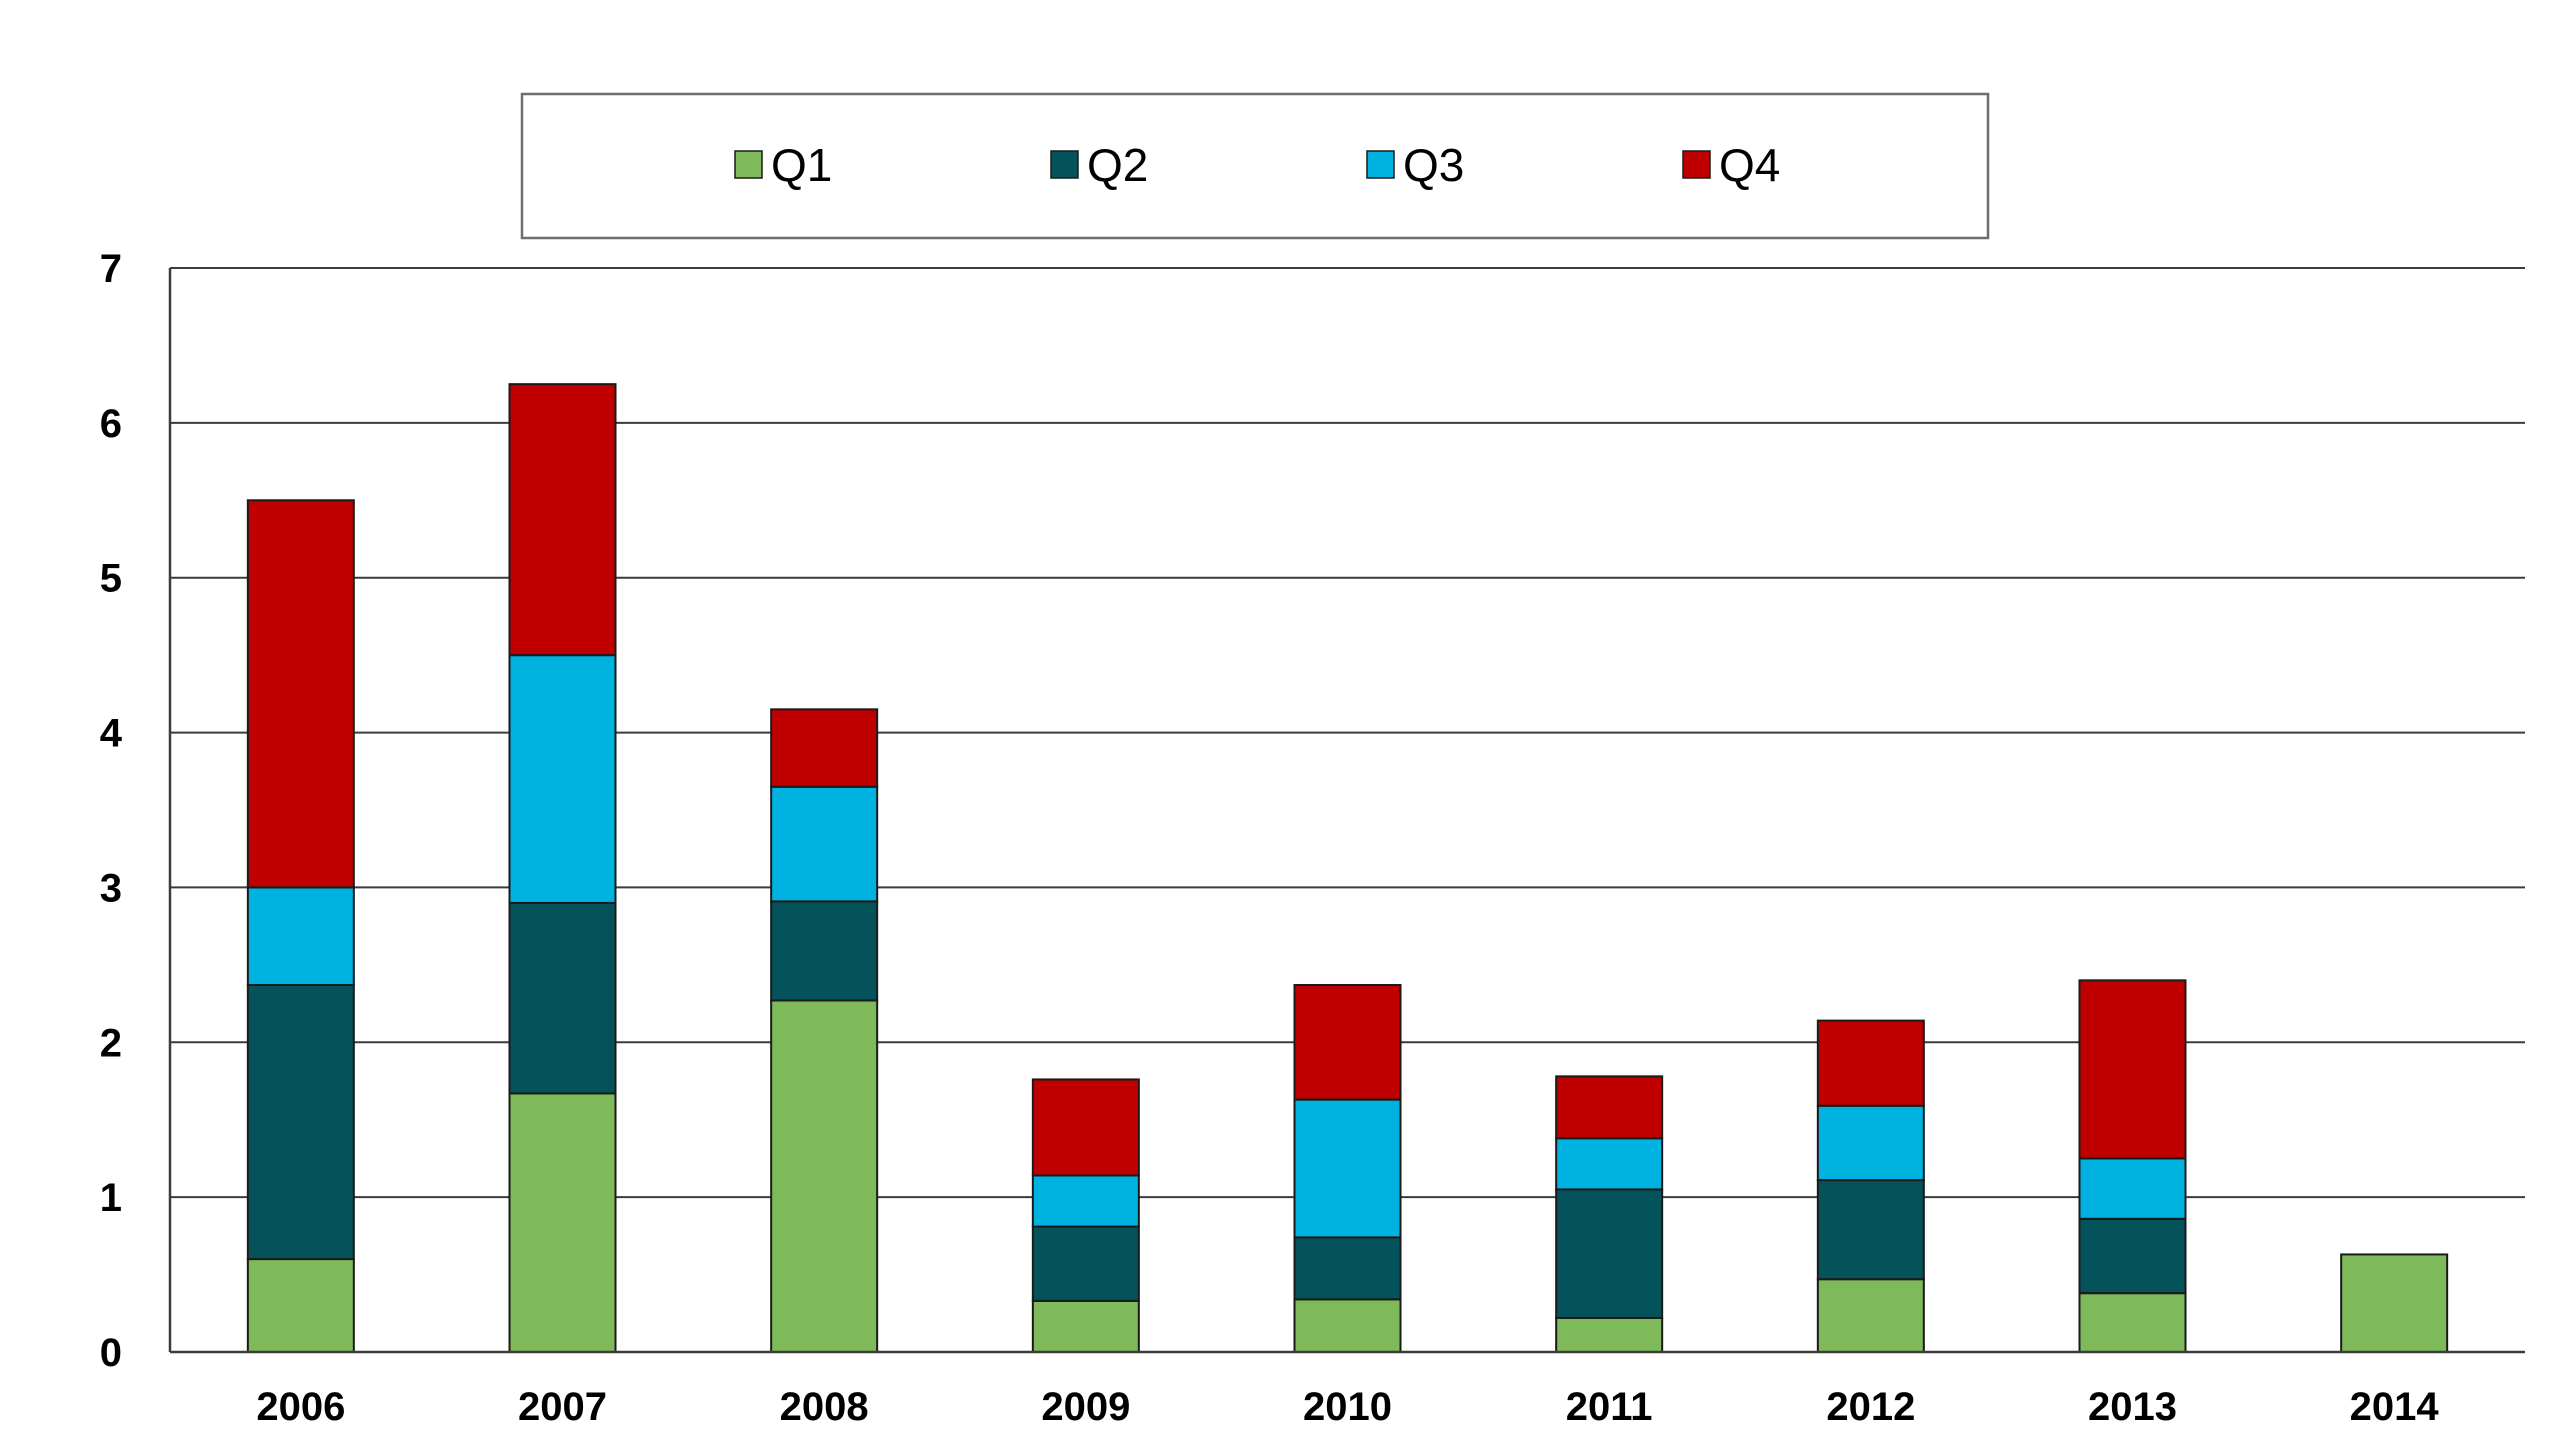 The image size is (2560, 1440). I want to click on bar-2008-q2, so click(824, 951).